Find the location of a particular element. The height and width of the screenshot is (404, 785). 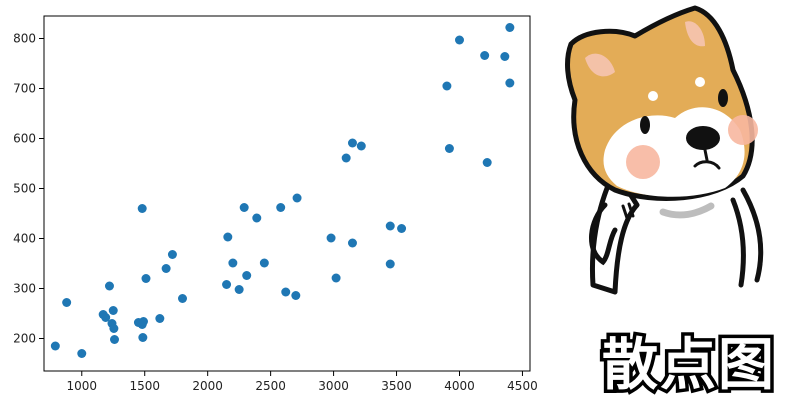

x-tick-label: 1000 is located at coordinates (81, 386).